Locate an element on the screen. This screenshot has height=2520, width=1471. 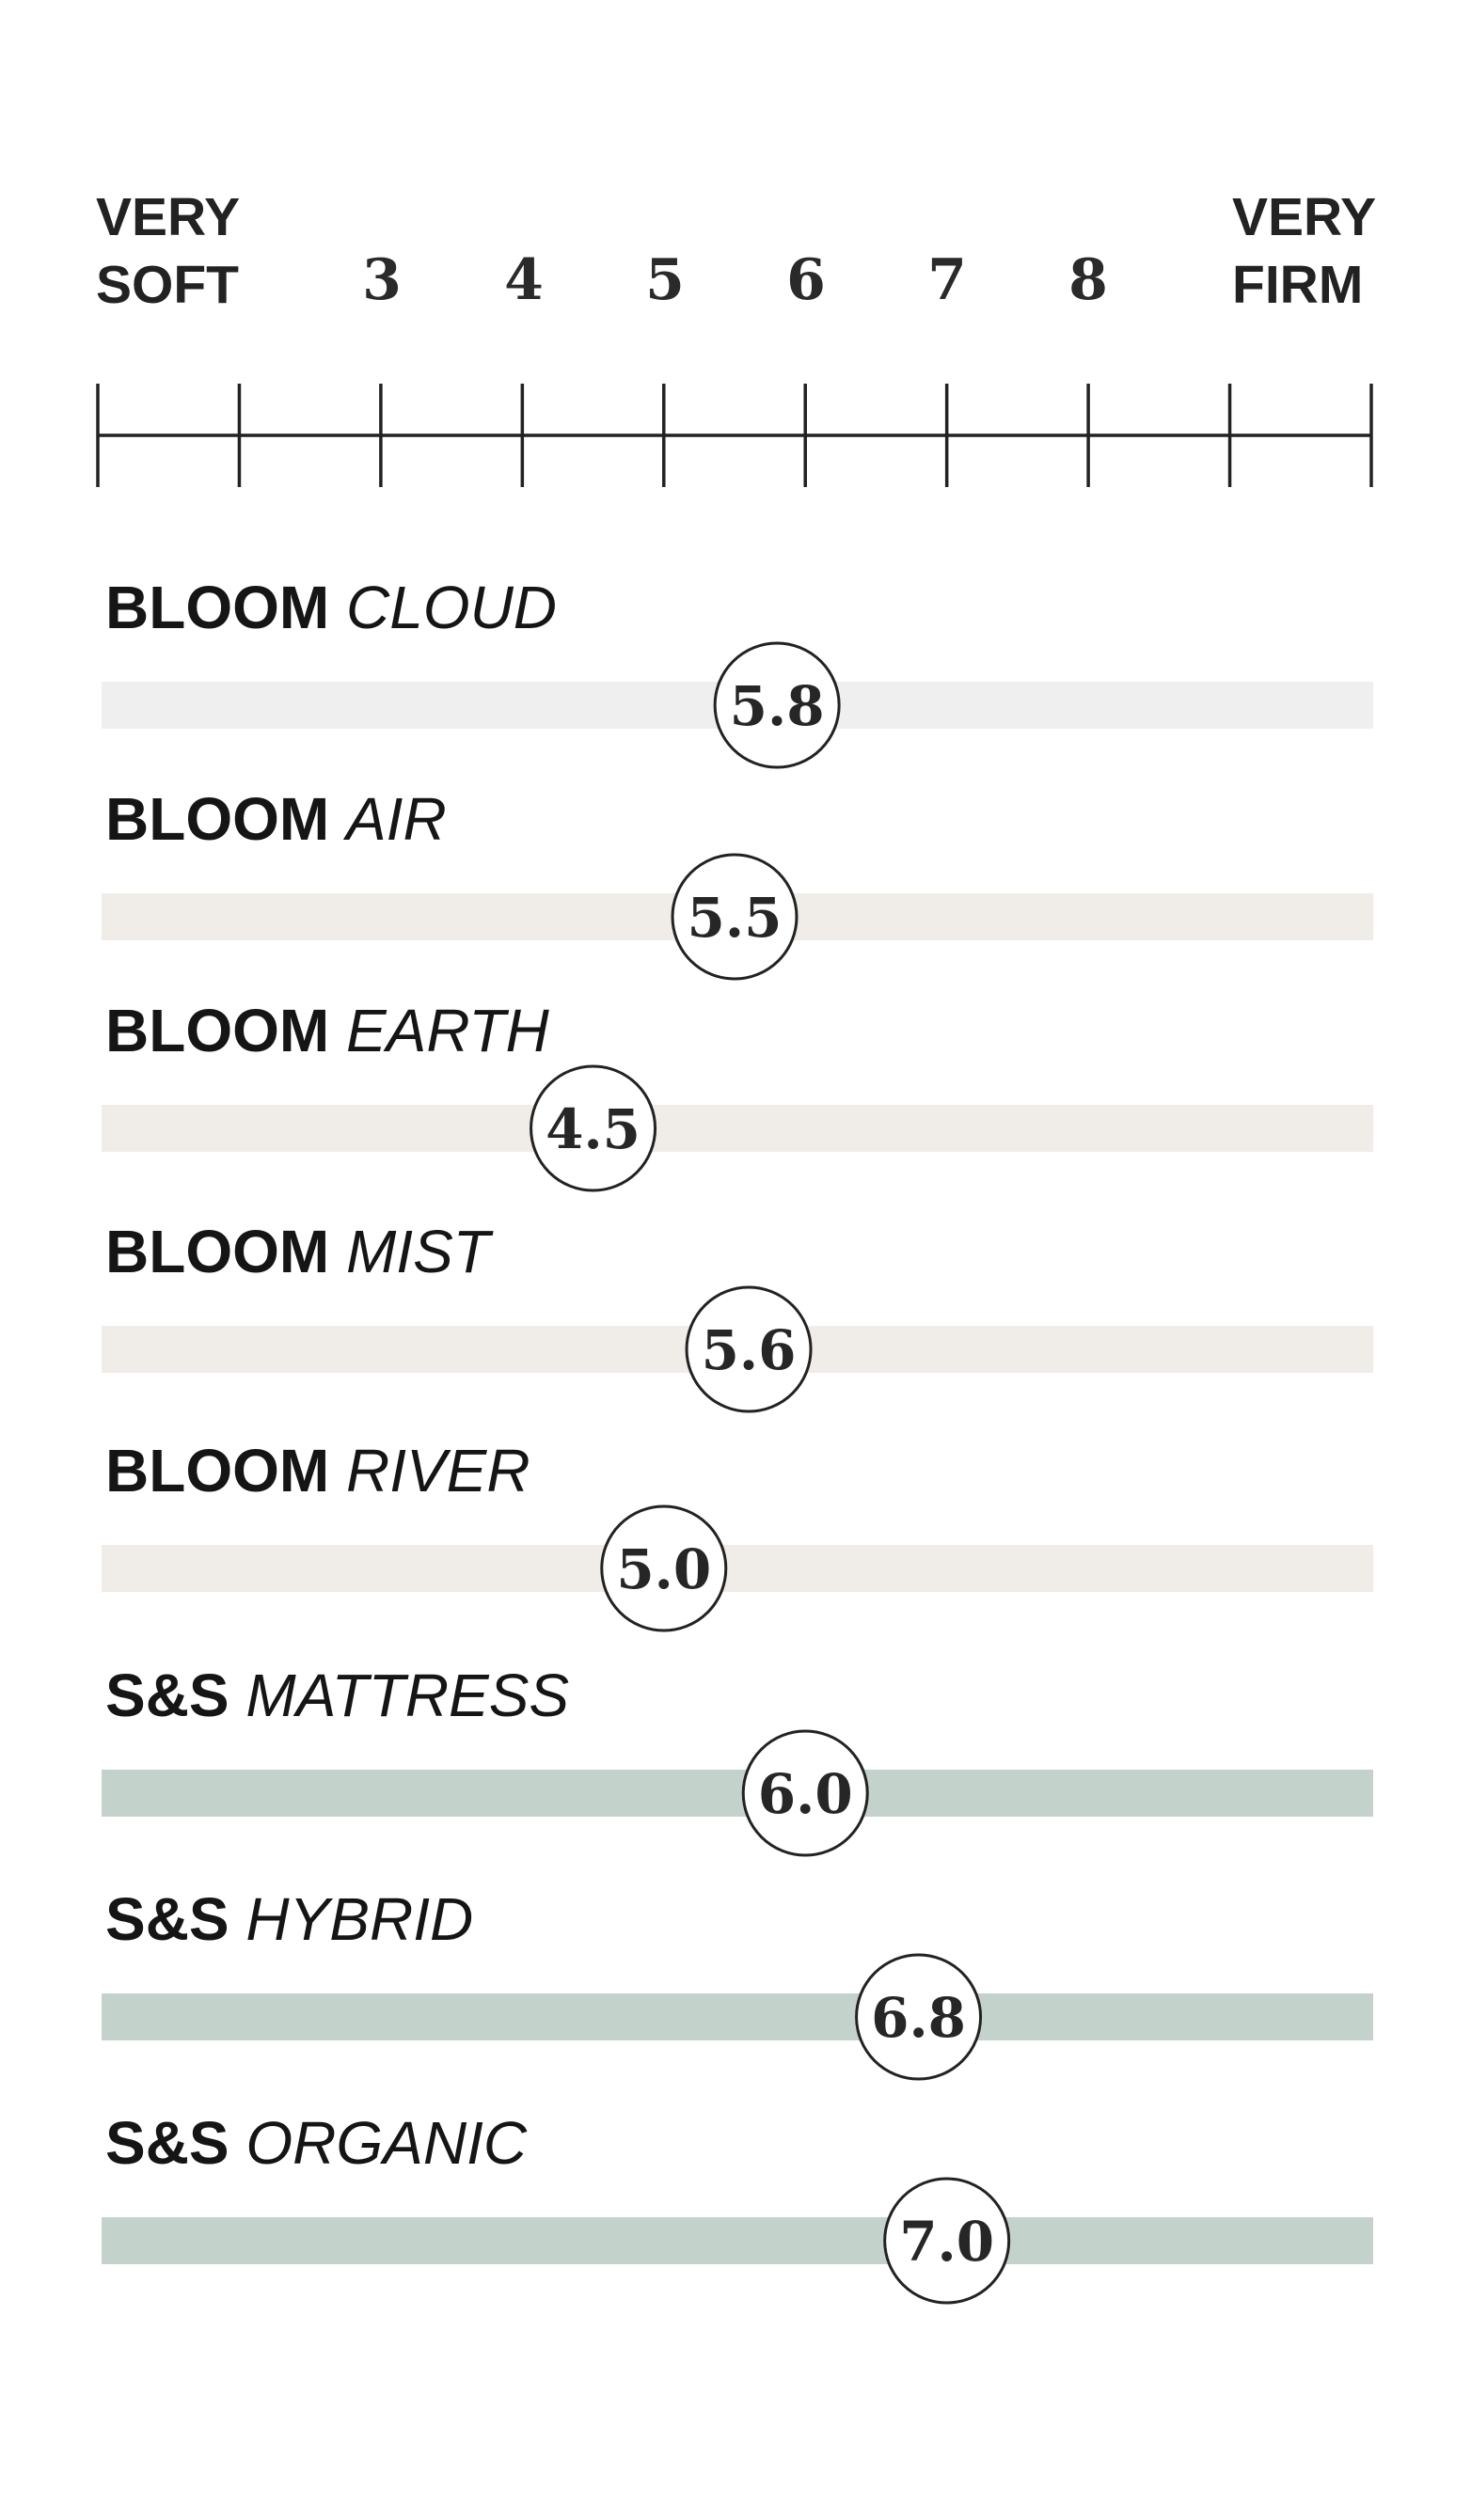
model-name: MIST is located at coordinates (420, 1251).